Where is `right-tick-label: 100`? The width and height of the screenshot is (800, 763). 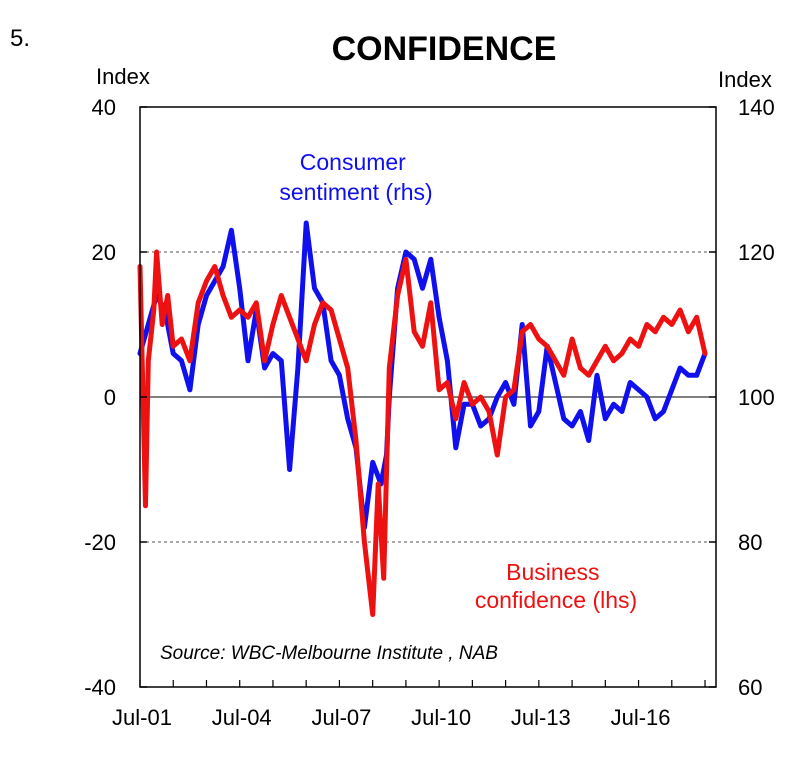 right-tick-label: 100 is located at coordinates (756, 397).